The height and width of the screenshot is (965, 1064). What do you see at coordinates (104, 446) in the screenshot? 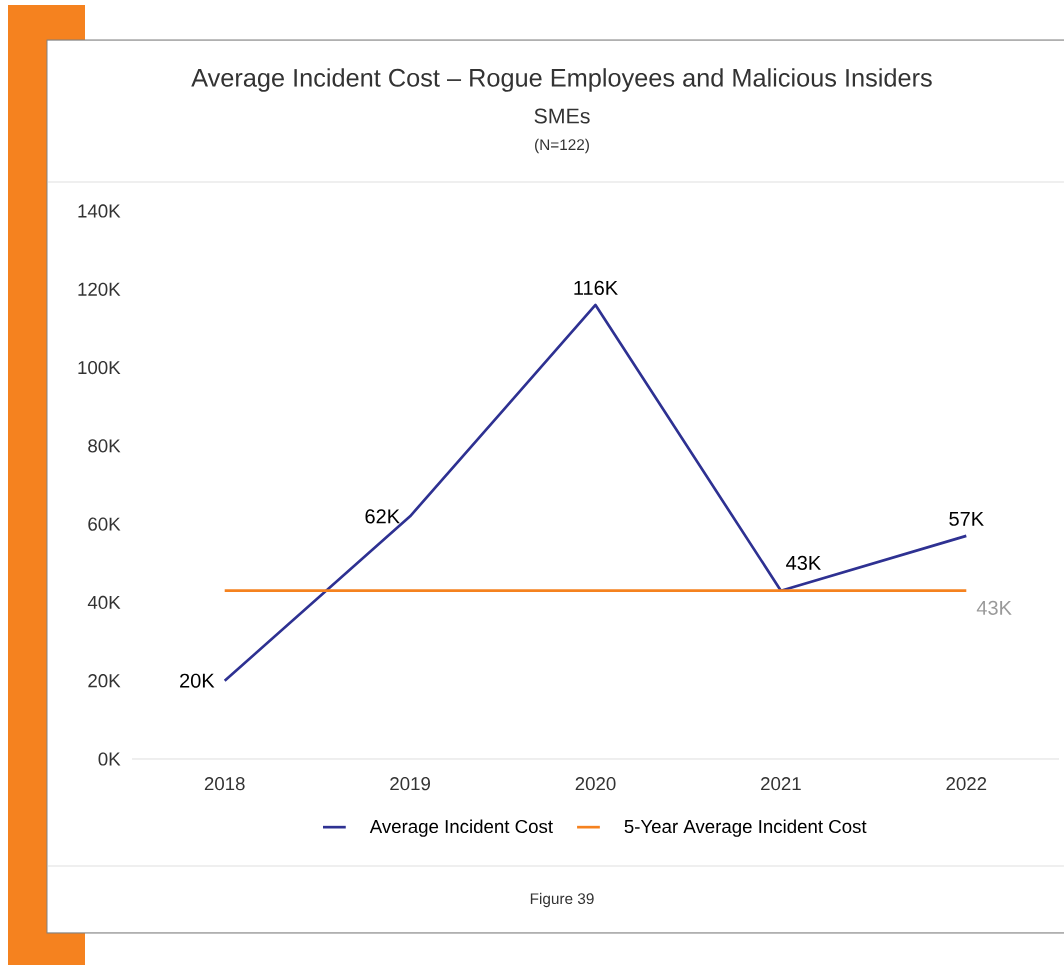
I see `y-tick-label: 80K` at bounding box center [104, 446].